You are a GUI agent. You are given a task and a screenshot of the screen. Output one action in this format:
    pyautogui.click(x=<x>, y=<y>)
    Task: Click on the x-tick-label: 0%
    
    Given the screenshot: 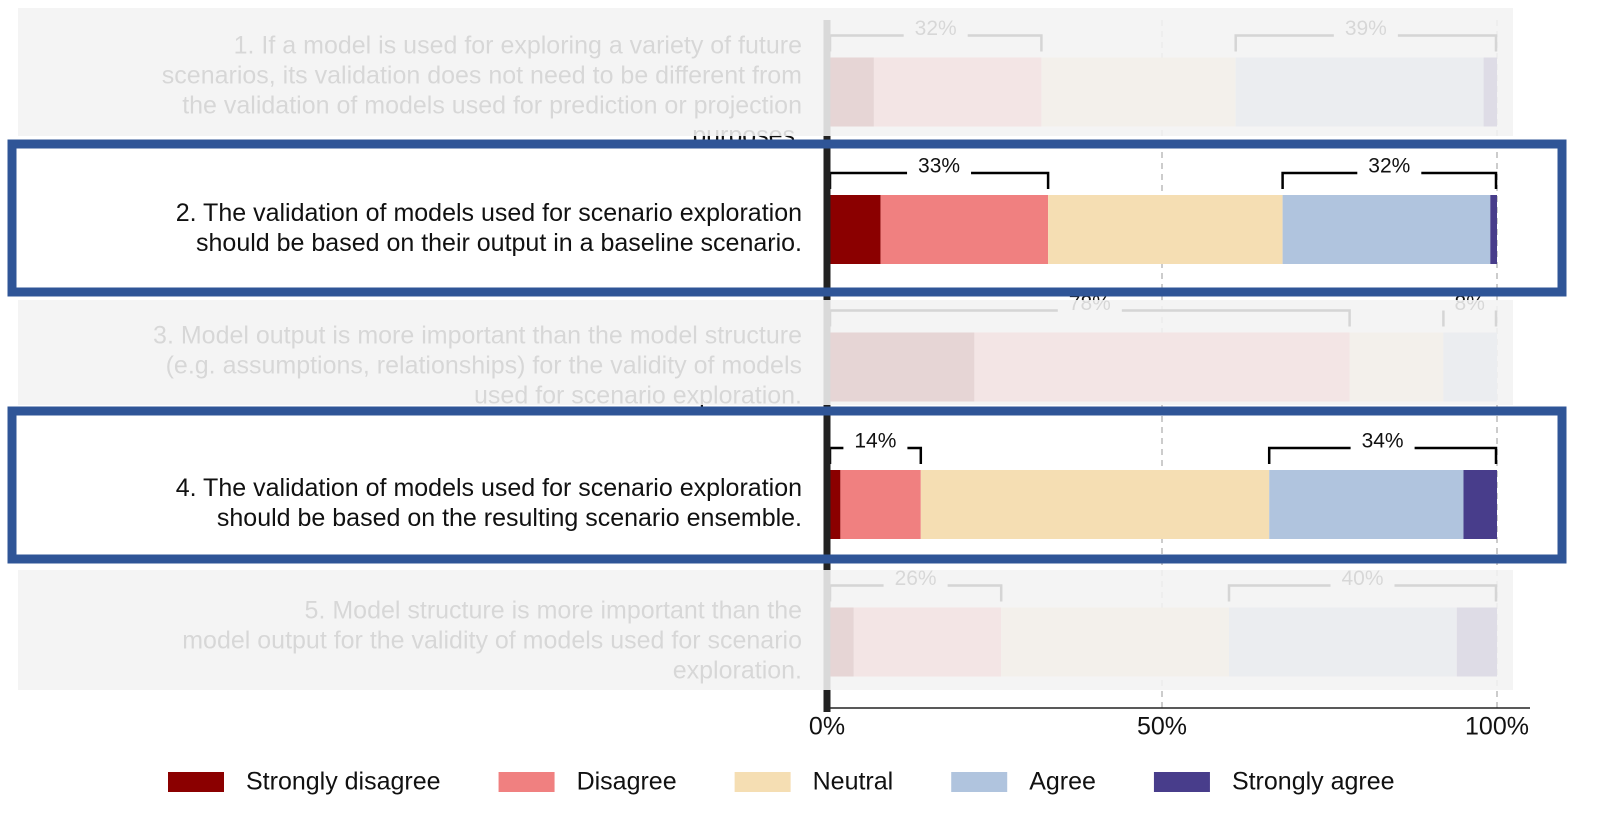 What is the action you would take?
    pyautogui.click(x=827, y=727)
    